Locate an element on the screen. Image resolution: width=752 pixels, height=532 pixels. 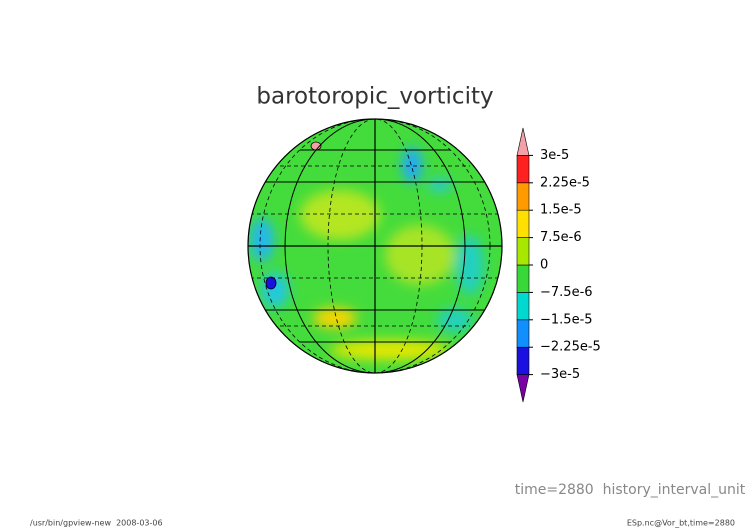
colorbar-tick-label: 7.5e-6 is located at coordinates (561, 237).